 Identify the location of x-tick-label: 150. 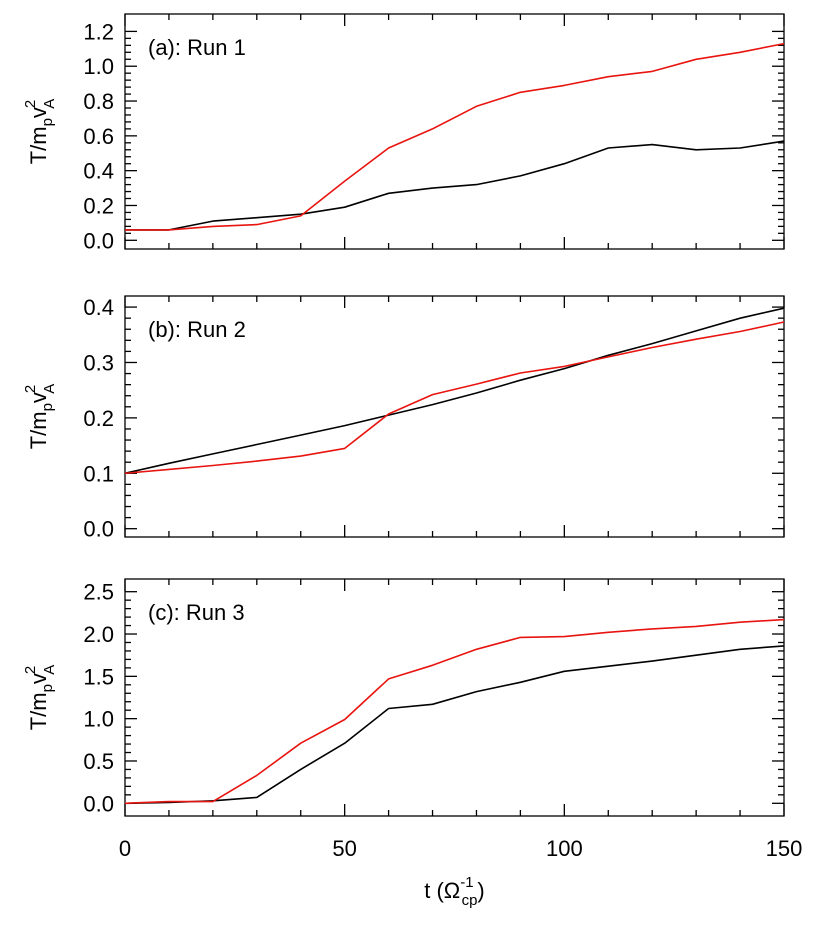
(784, 848).